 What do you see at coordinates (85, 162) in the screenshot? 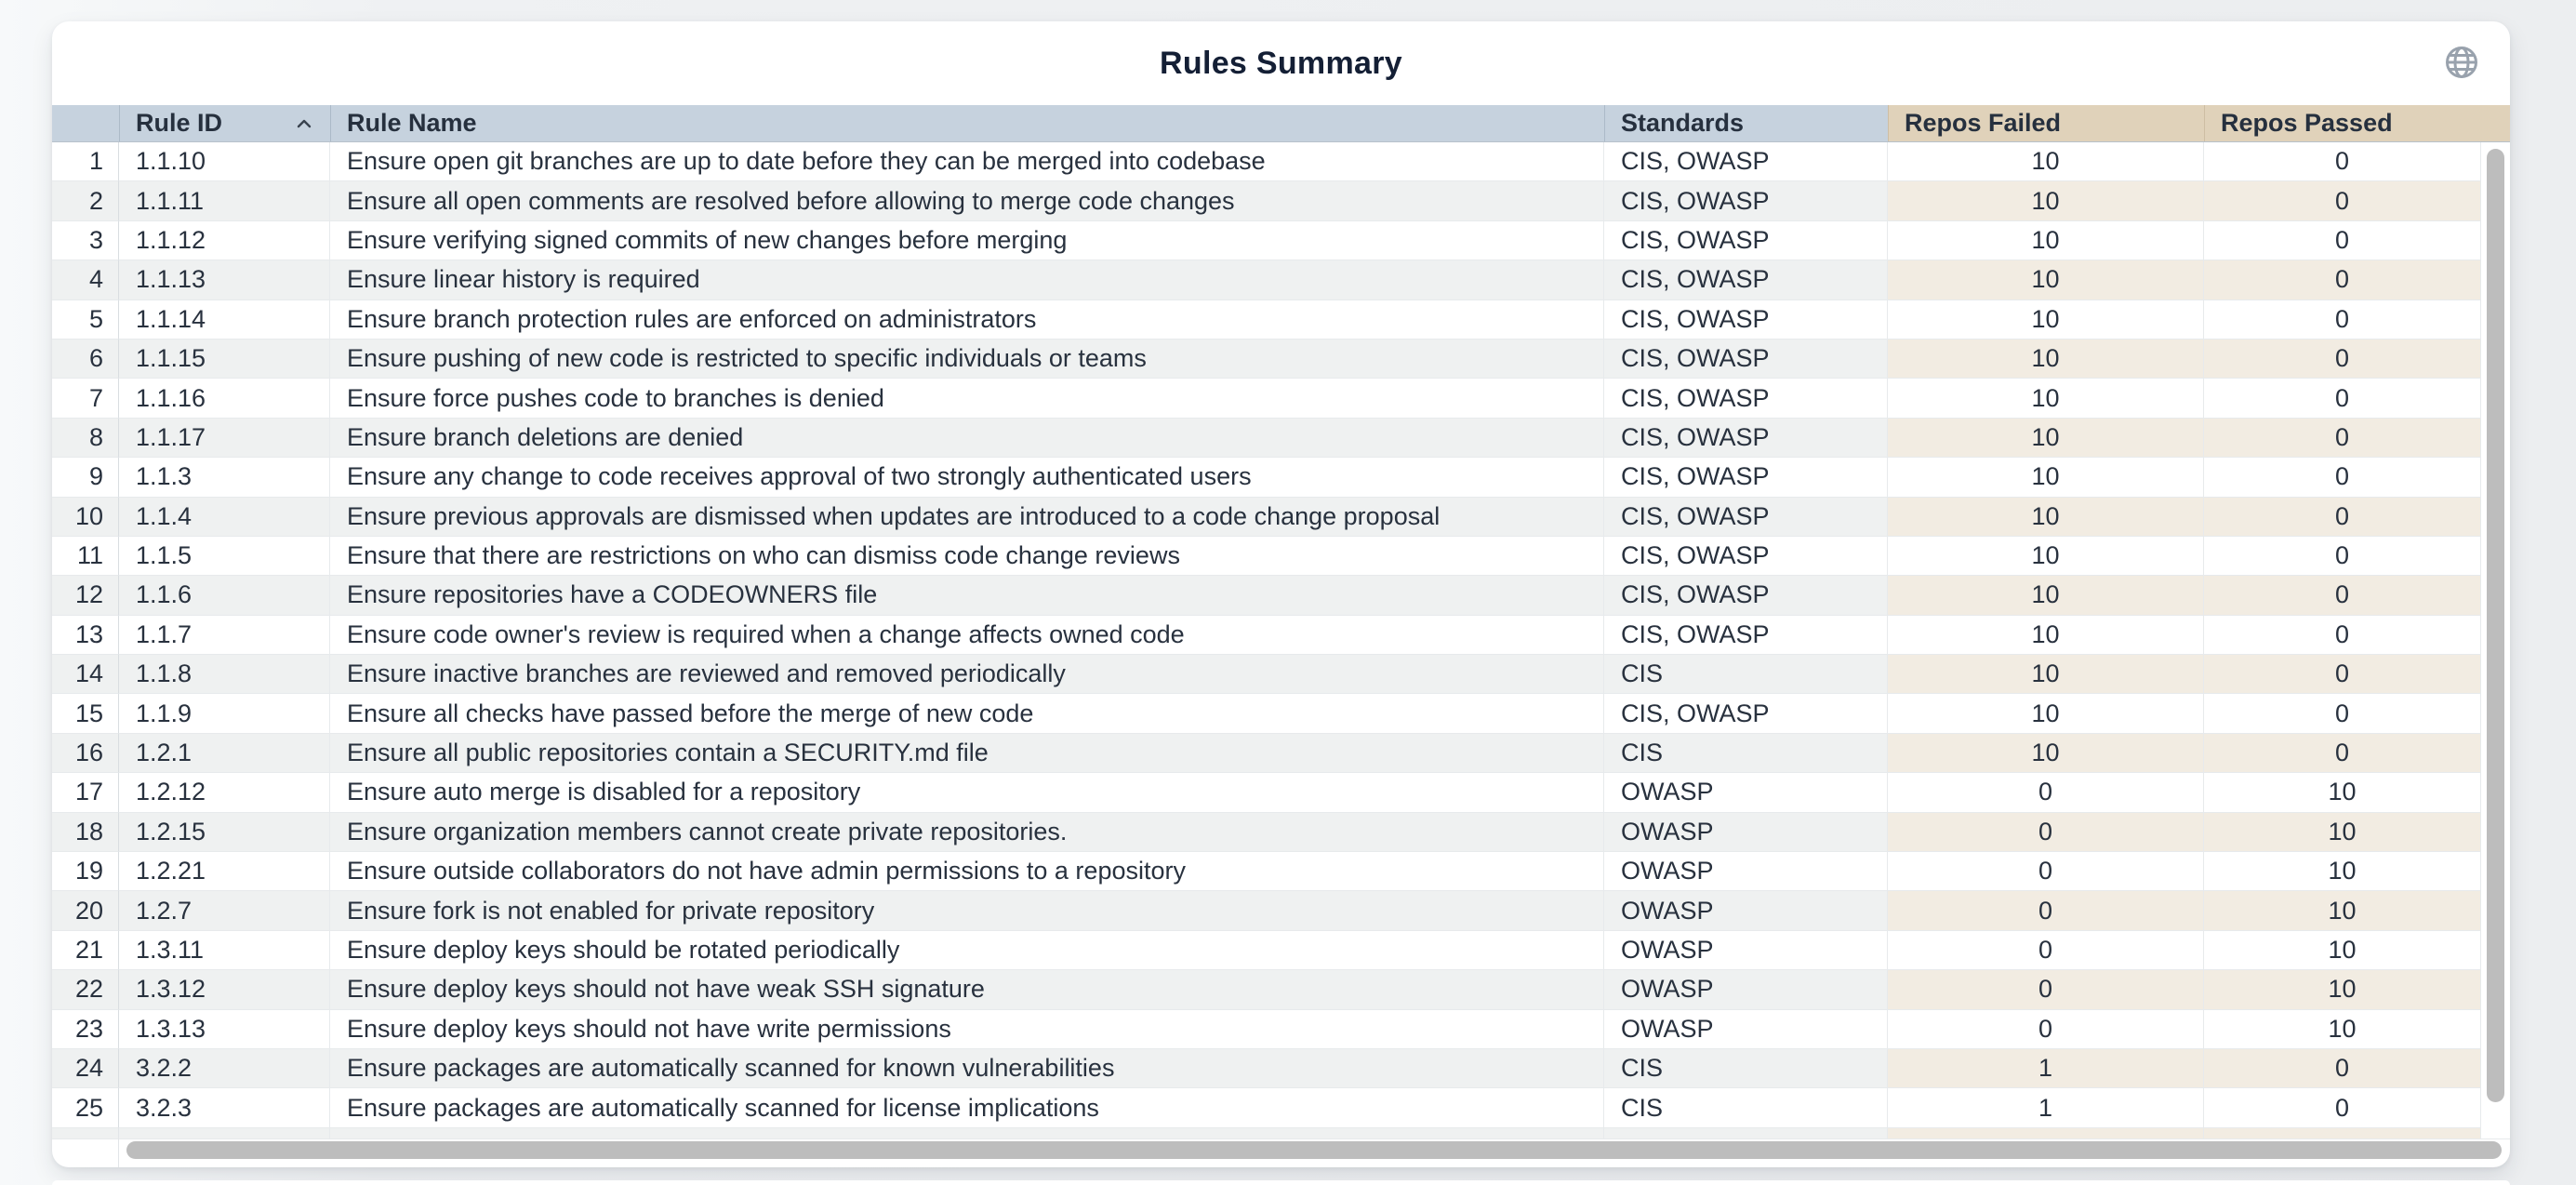
I see `row-number-cell: 1` at bounding box center [85, 162].